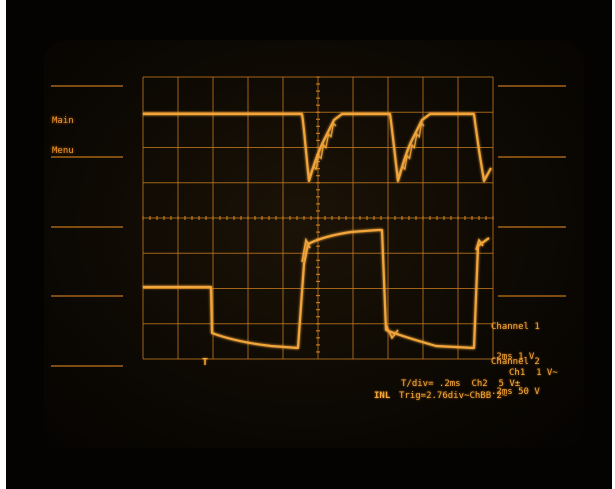  I want to click on channel1-trace, so click(317, 147).